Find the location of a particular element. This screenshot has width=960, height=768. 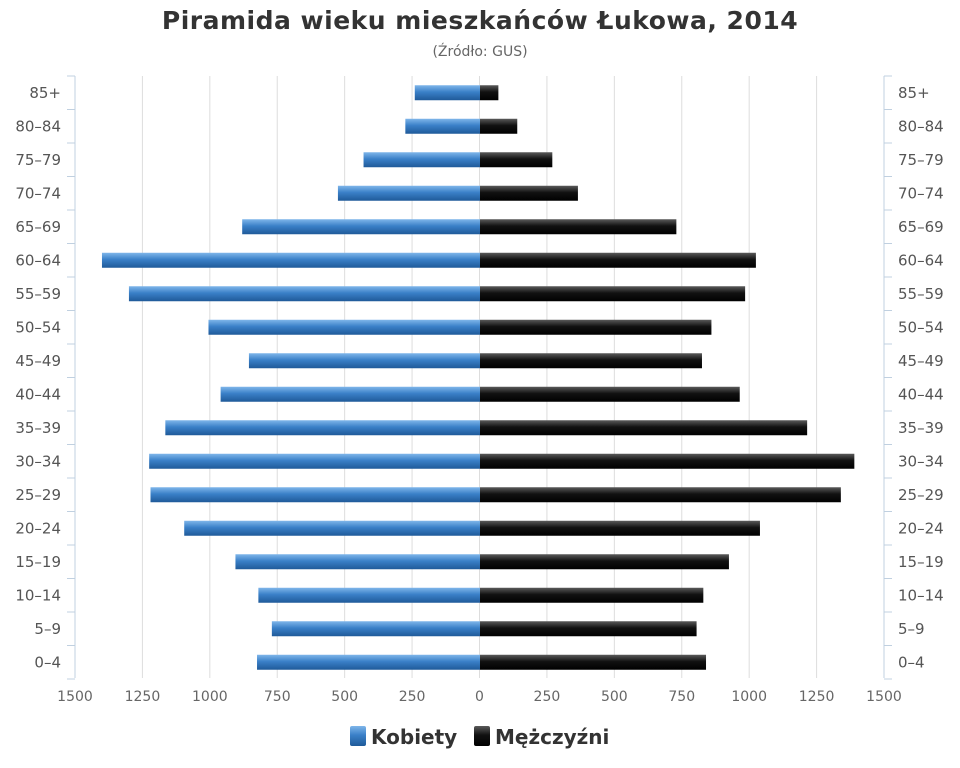

y-category-label-left: 20–24 is located at coordinates (38, 528).